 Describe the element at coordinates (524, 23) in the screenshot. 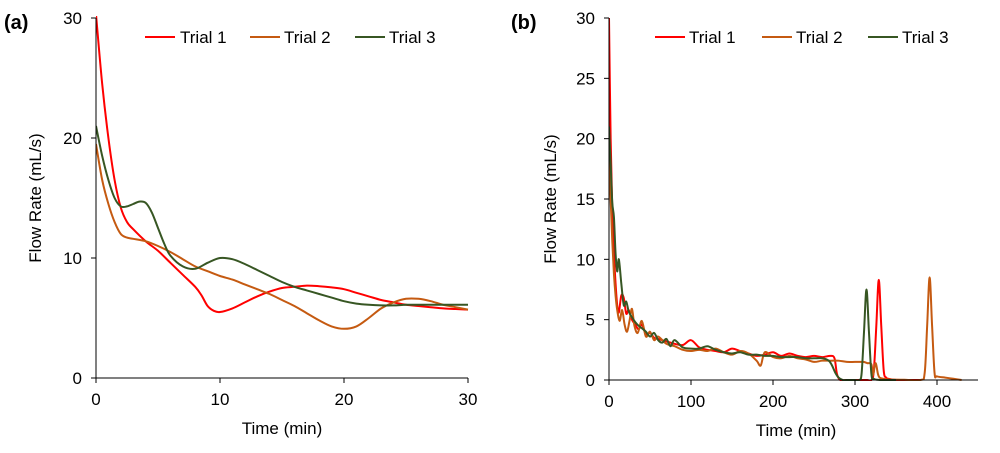

I see `panel-b-label: (b)` at that location.